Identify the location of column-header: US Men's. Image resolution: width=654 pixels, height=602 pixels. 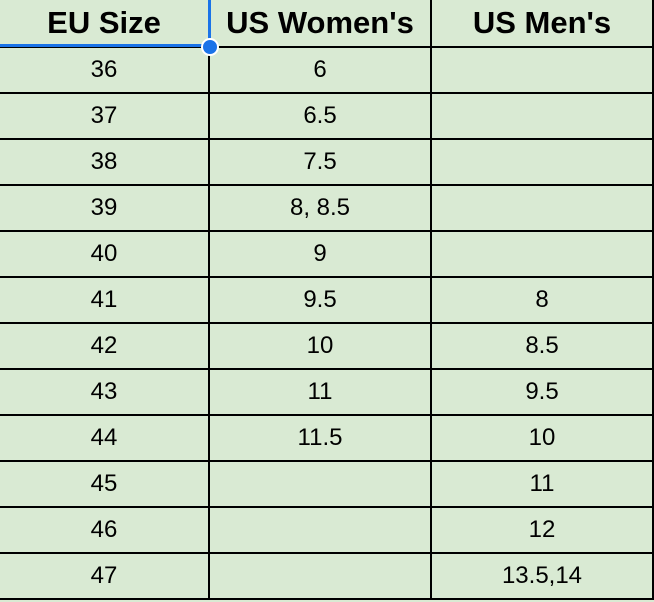
(543, 24).